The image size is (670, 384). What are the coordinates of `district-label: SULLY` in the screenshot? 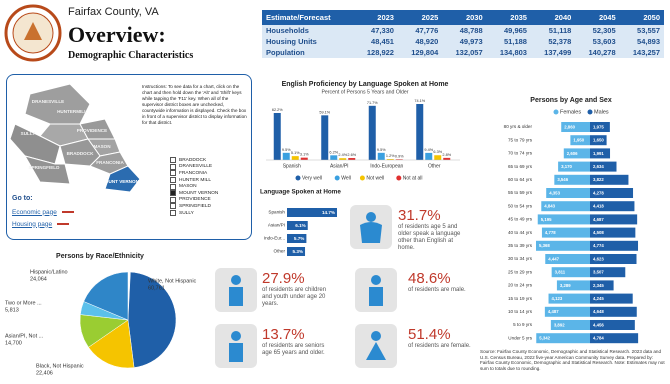 It's located at (28, 133).